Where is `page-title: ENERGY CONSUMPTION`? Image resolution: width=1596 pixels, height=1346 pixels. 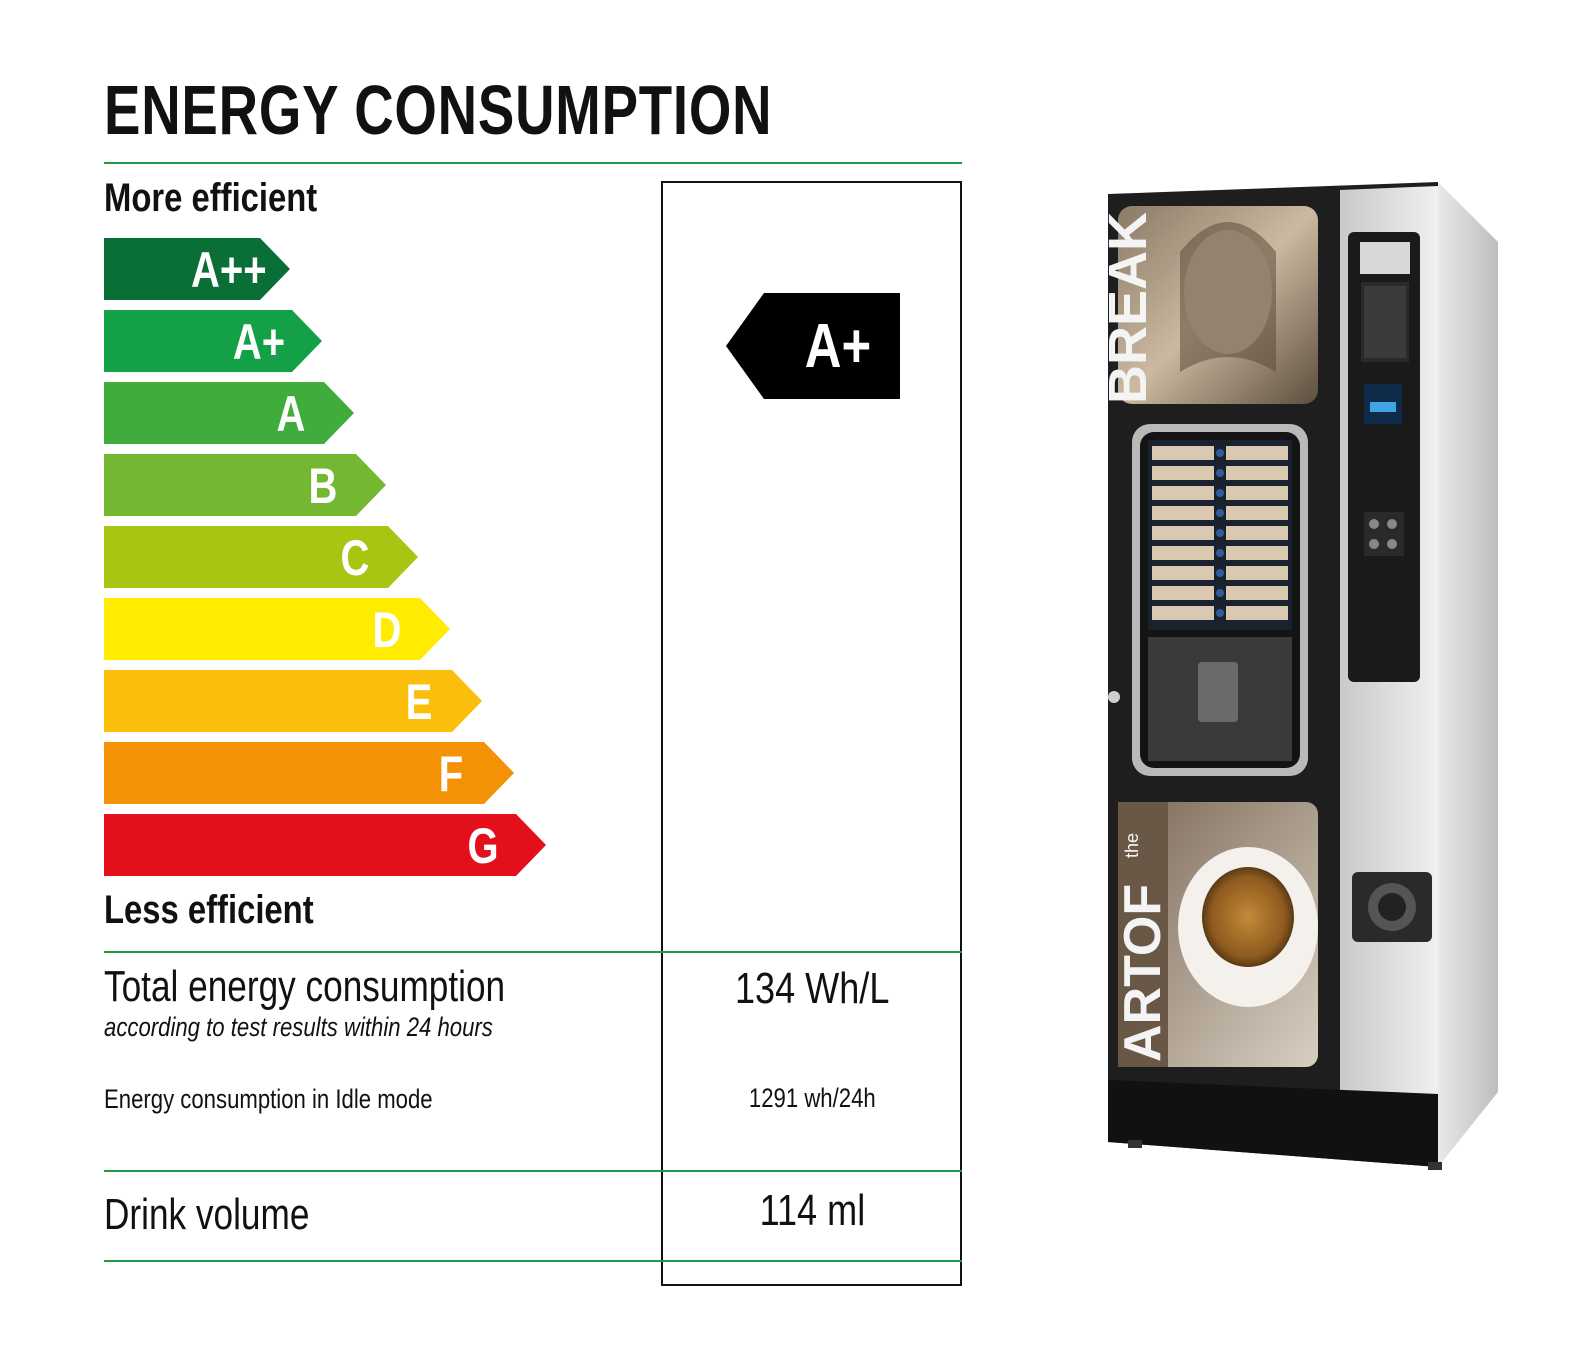 page-title: ENERGY CONSUMPTION is located at coordinates (438, 110).